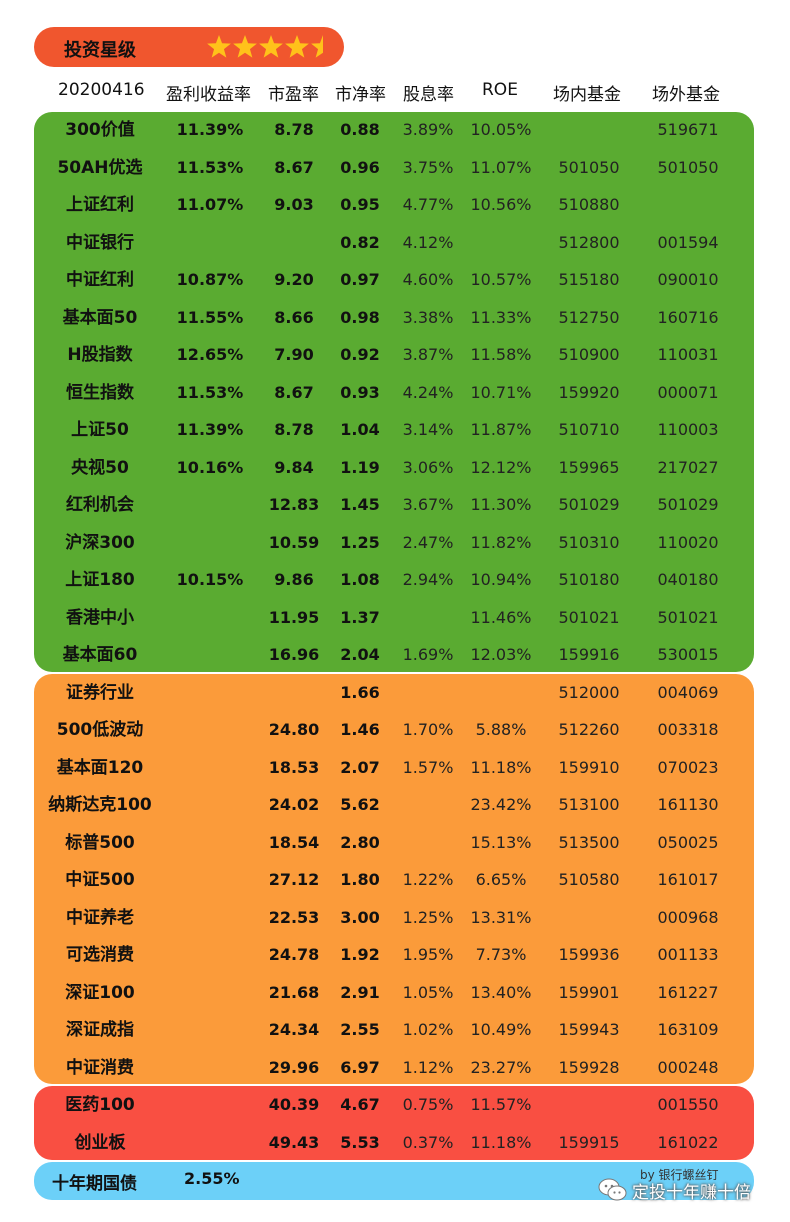 This screenshot has width=790, height=1222. Describe the element at coordinates (360, 654) in the screenshot. I see `row-pb: 2.04` at that location.